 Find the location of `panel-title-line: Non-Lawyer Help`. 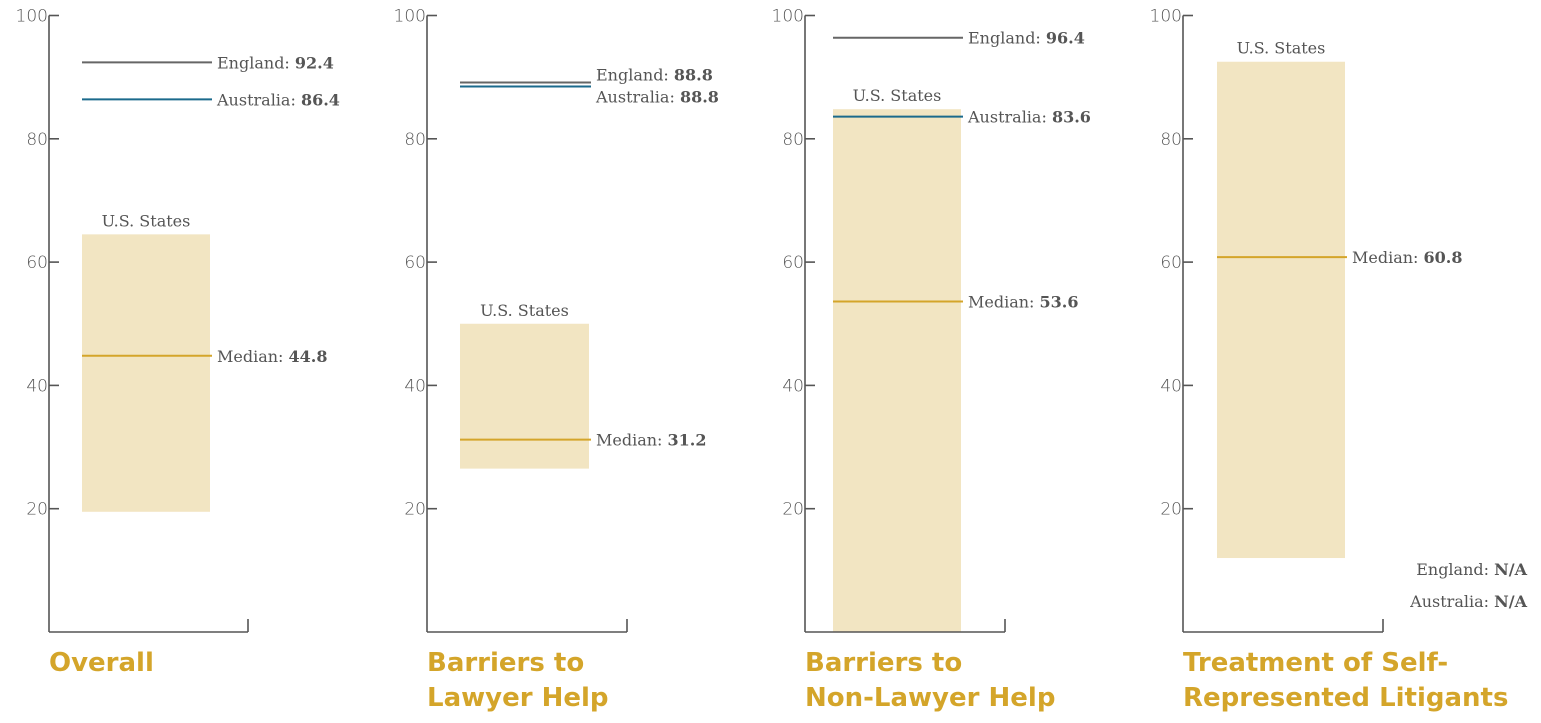

panel-title-line: Non-Lawyer Help is located at coordinates (930, 698).